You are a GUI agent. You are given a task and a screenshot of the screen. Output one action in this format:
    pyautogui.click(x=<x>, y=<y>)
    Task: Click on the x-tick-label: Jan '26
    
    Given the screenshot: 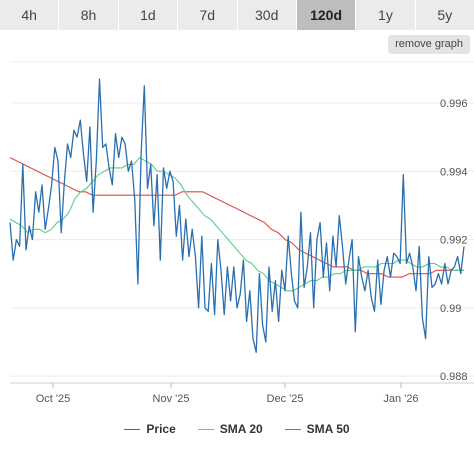 What is the action you would take?
    pyautogui.click(x=400, y=399)
    